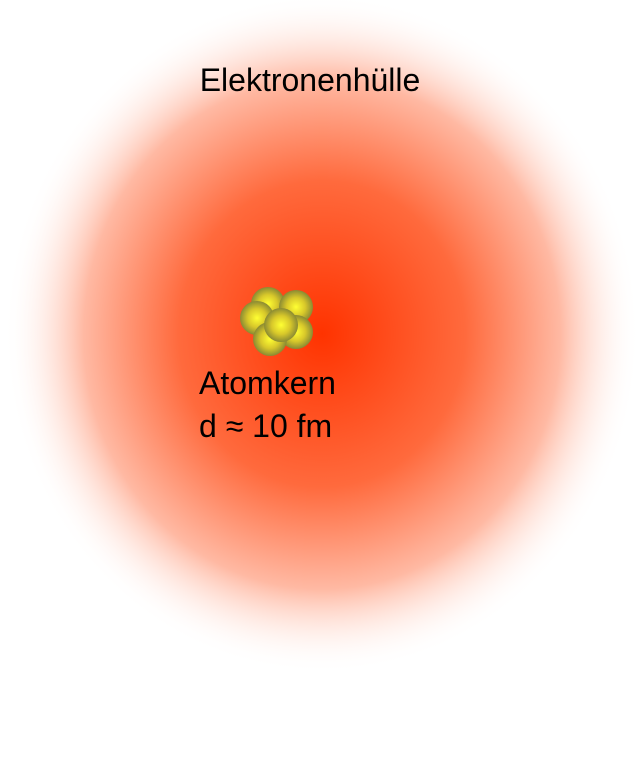 The image size is (640, 774). I want to click on nucleon, so click(281, 325).